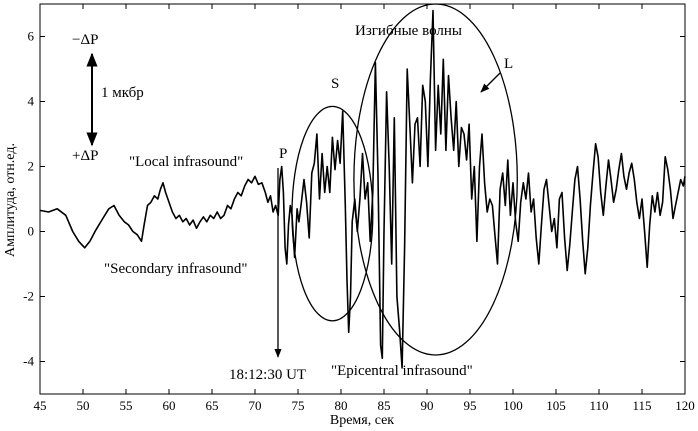  Describe the element at coordinates (427, 405) in the screenshot. I see `x-tick-label: 90` at that location.